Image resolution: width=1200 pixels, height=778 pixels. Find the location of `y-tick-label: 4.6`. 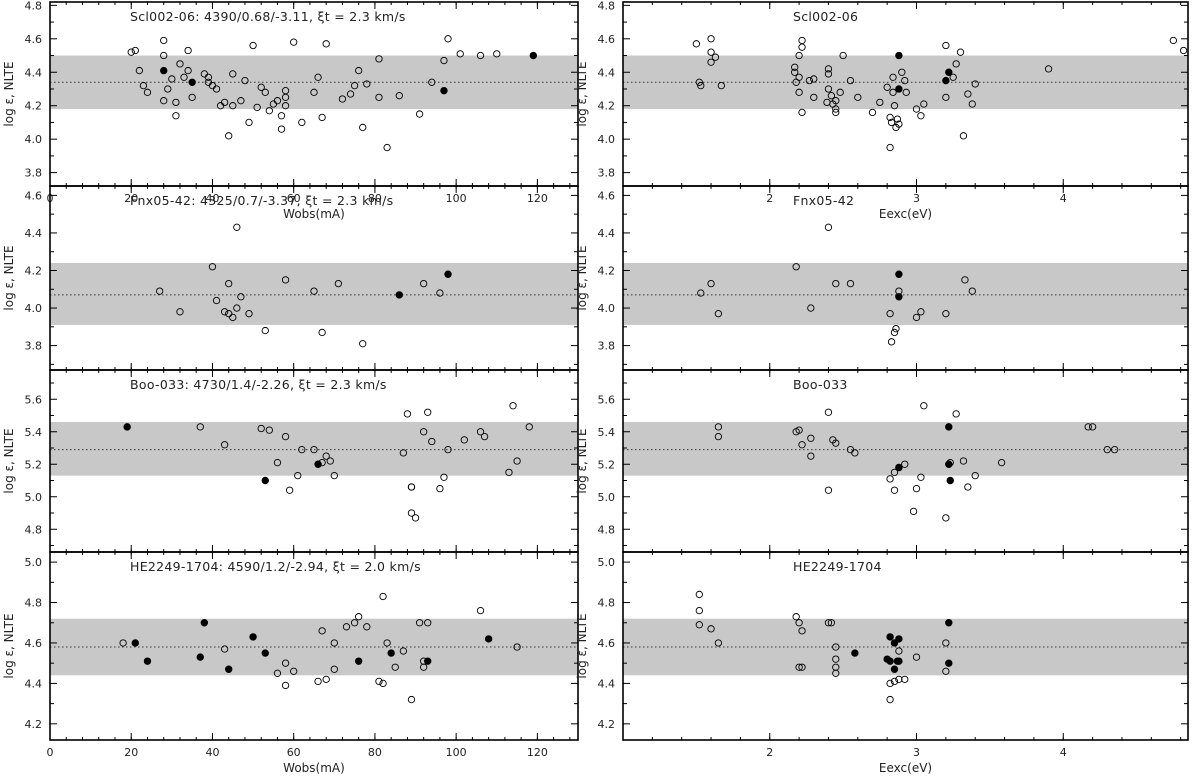

y-tick-label: 4.6 is located at coordinates (34, 39).